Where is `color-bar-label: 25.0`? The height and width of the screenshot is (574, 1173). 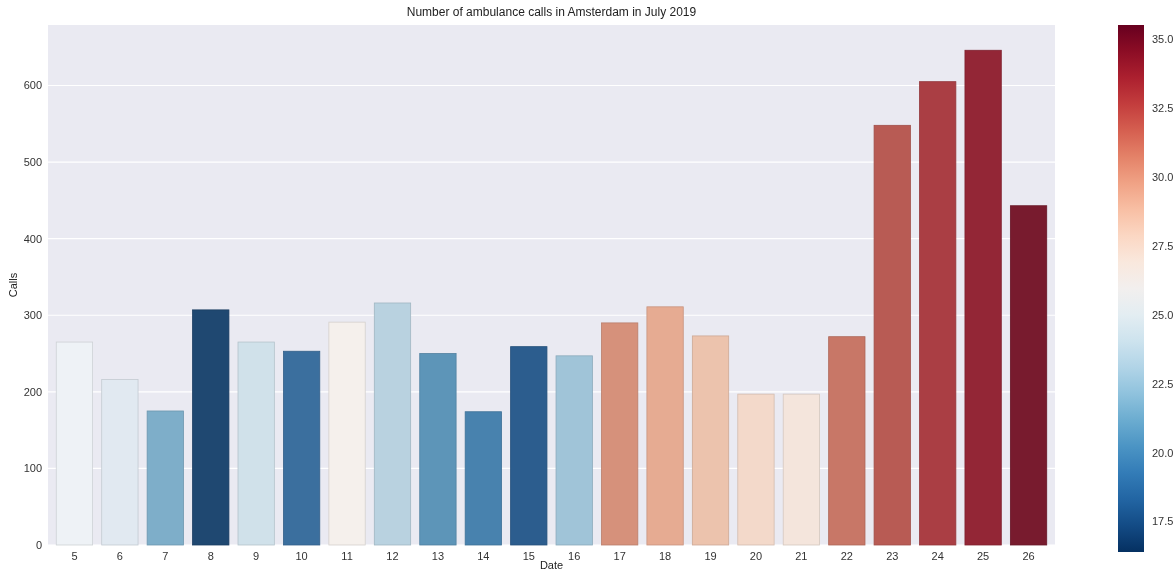 color-bar-label: 25.0 is located at coordinates (1162, 314).